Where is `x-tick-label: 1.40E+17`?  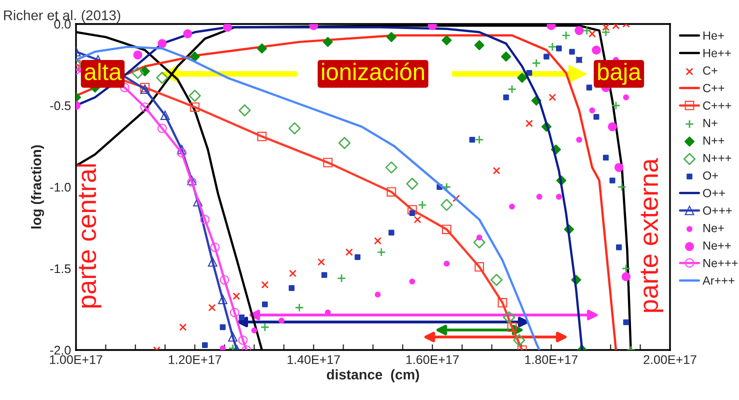
x-tick-label: 1.40E+17 is located at coordinates (314, 359).